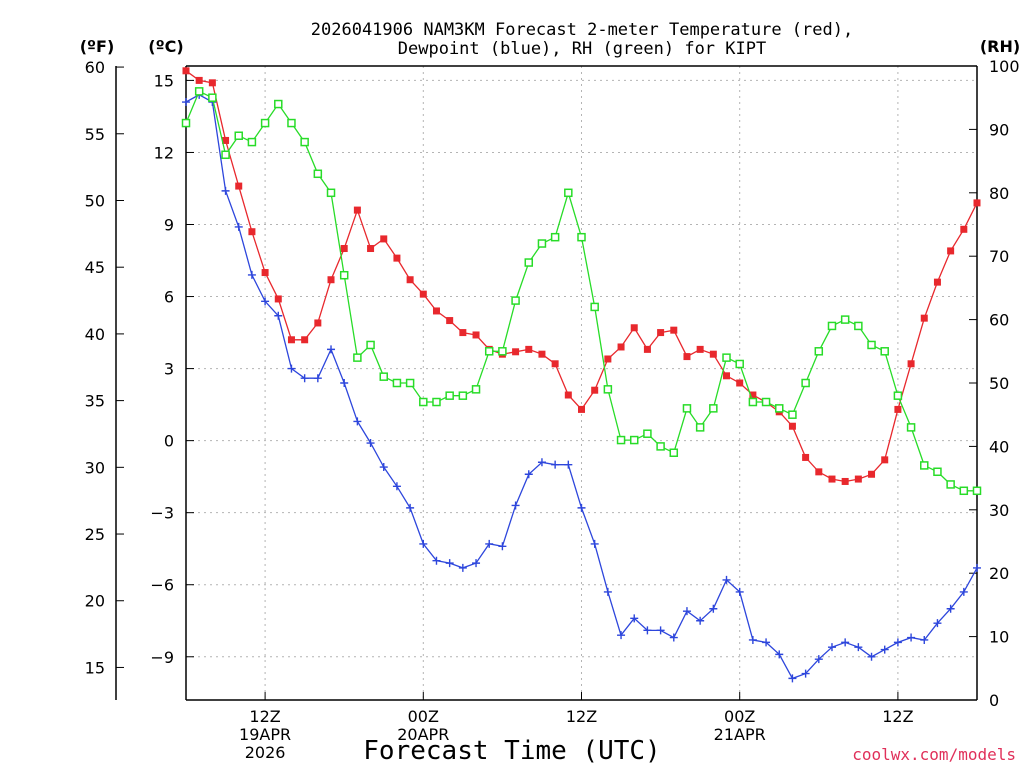 The image size is (1024, 768). Describe the element at coordinates (423, 734) in the screenshot. I see `x-tick-label: 20APR` at that location.